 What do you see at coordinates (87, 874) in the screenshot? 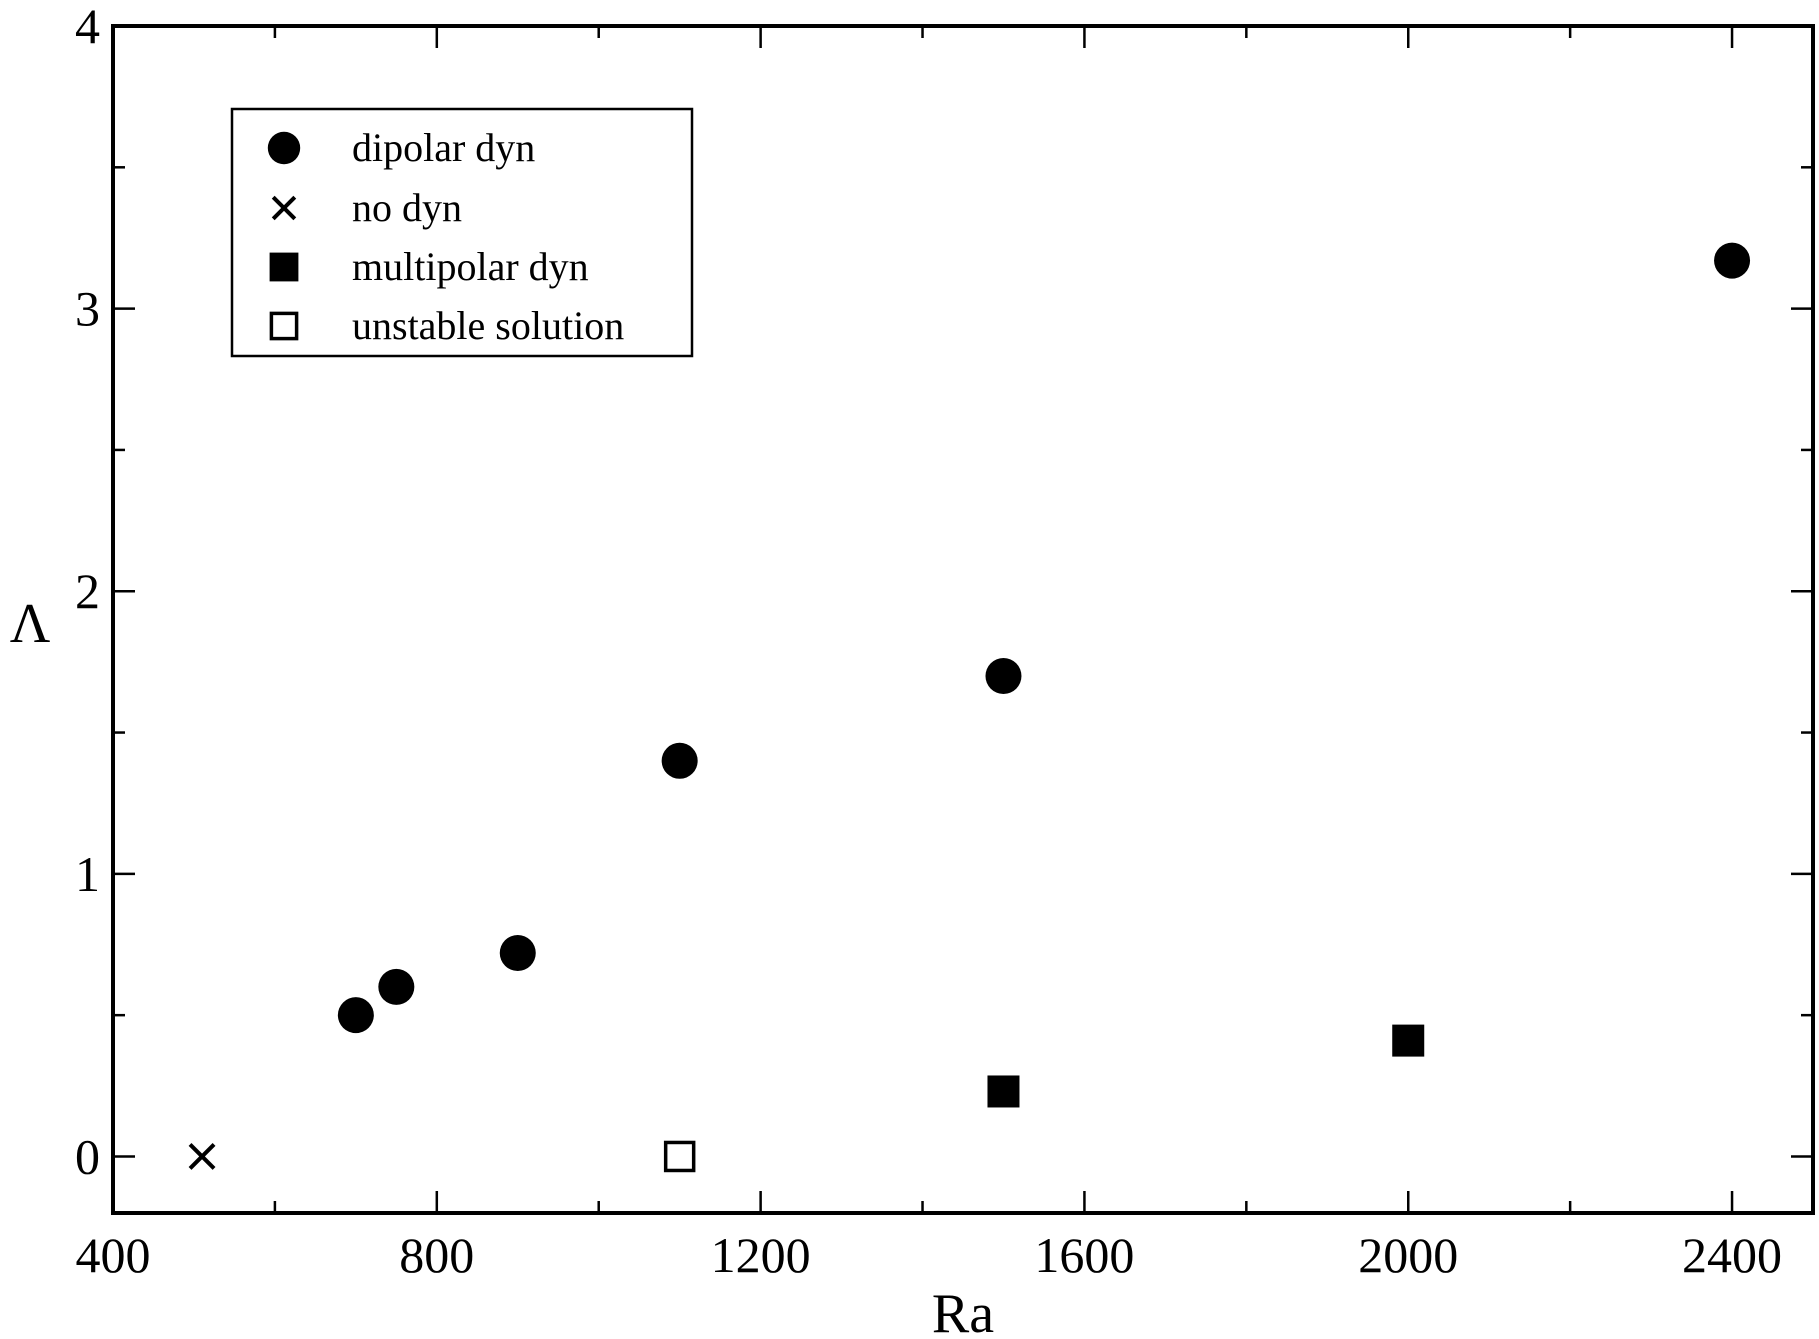
I see `y-tick-label: 1` at bounding box center [87, 874].